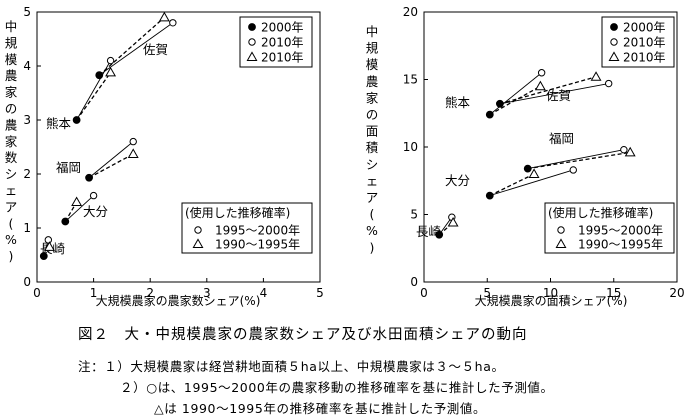  What do you see at coordinates (613, 293) in the screenshot?
I see `x-tick-label: 15` at bounding box center [613, 293].